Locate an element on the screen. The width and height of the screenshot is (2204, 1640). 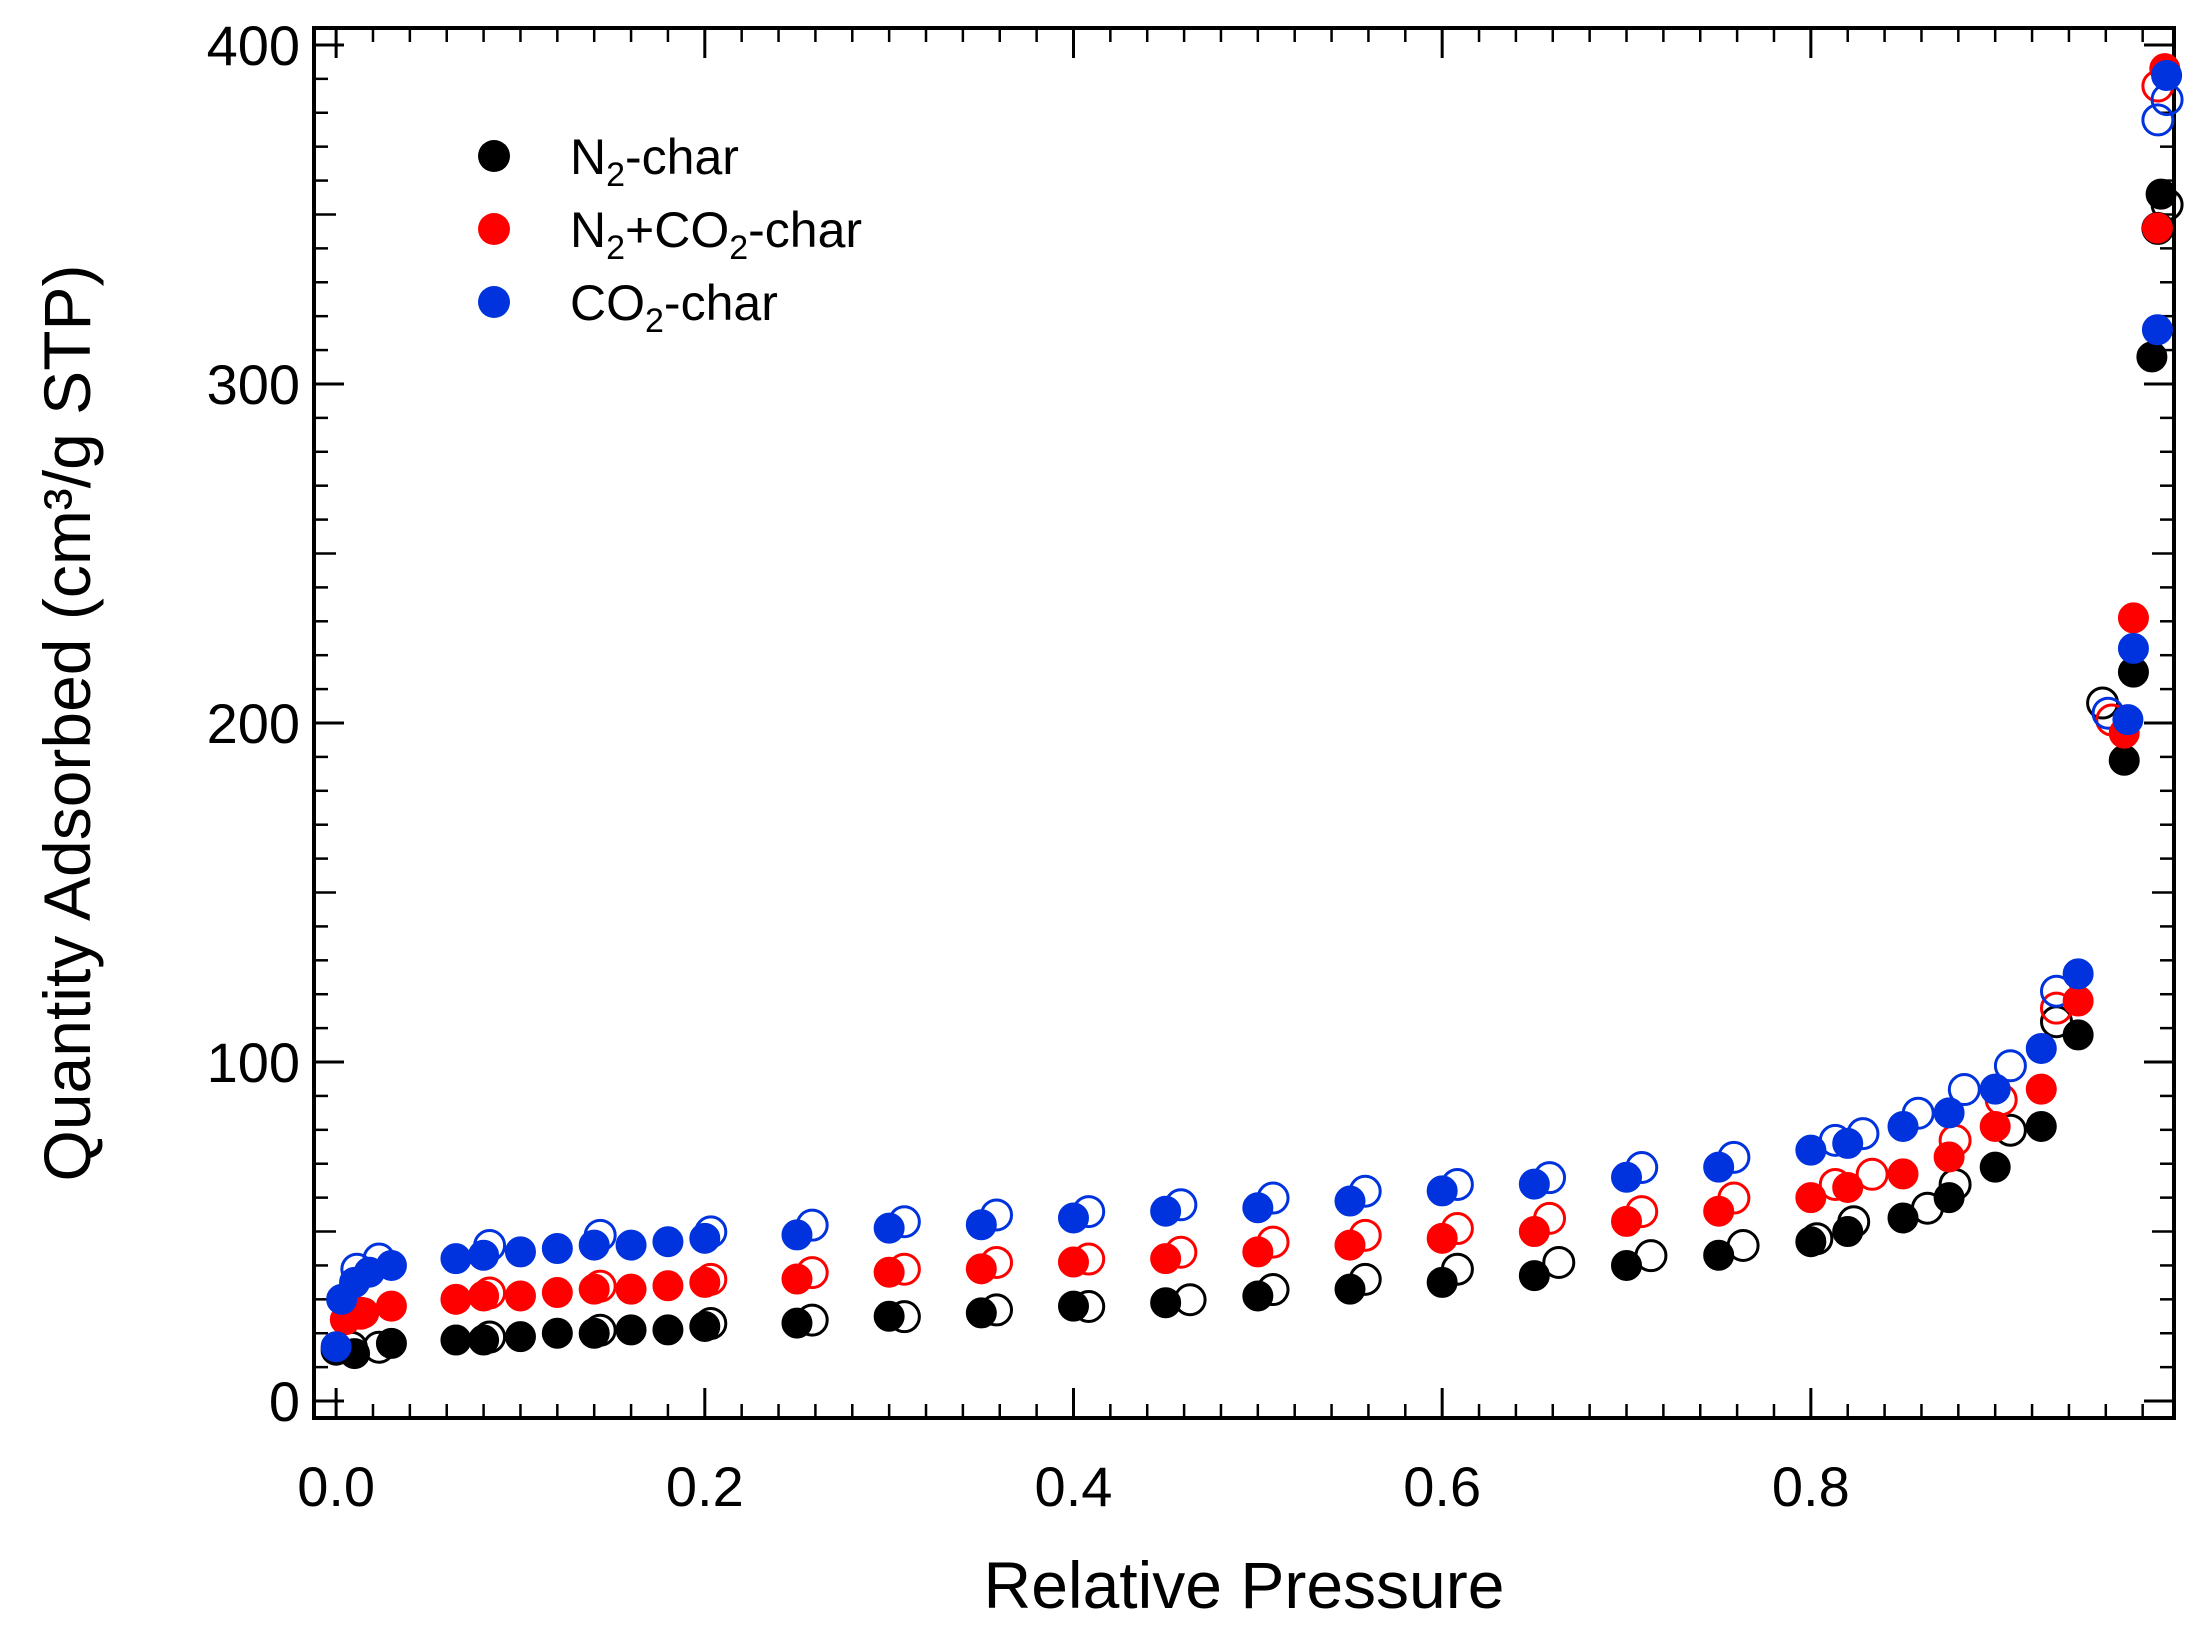
legend-text-part: CO is located at coordinates (607, 303).